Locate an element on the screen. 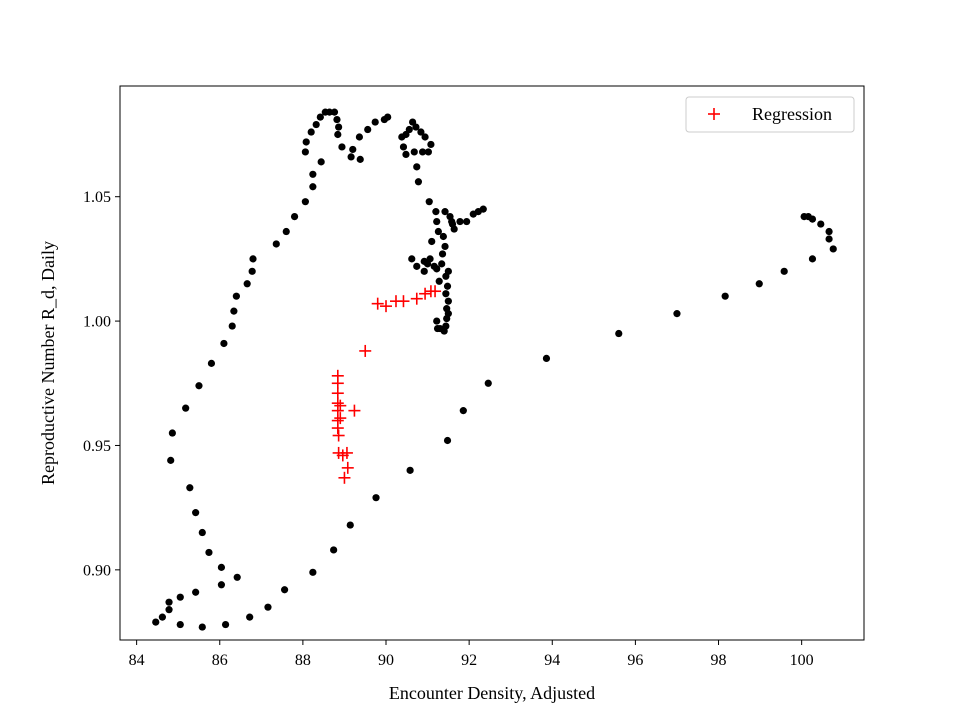 Image resolution: width=960 pixels, height=725 pixels. legend-label-regression: Regression is located at coordinates (792, 114).